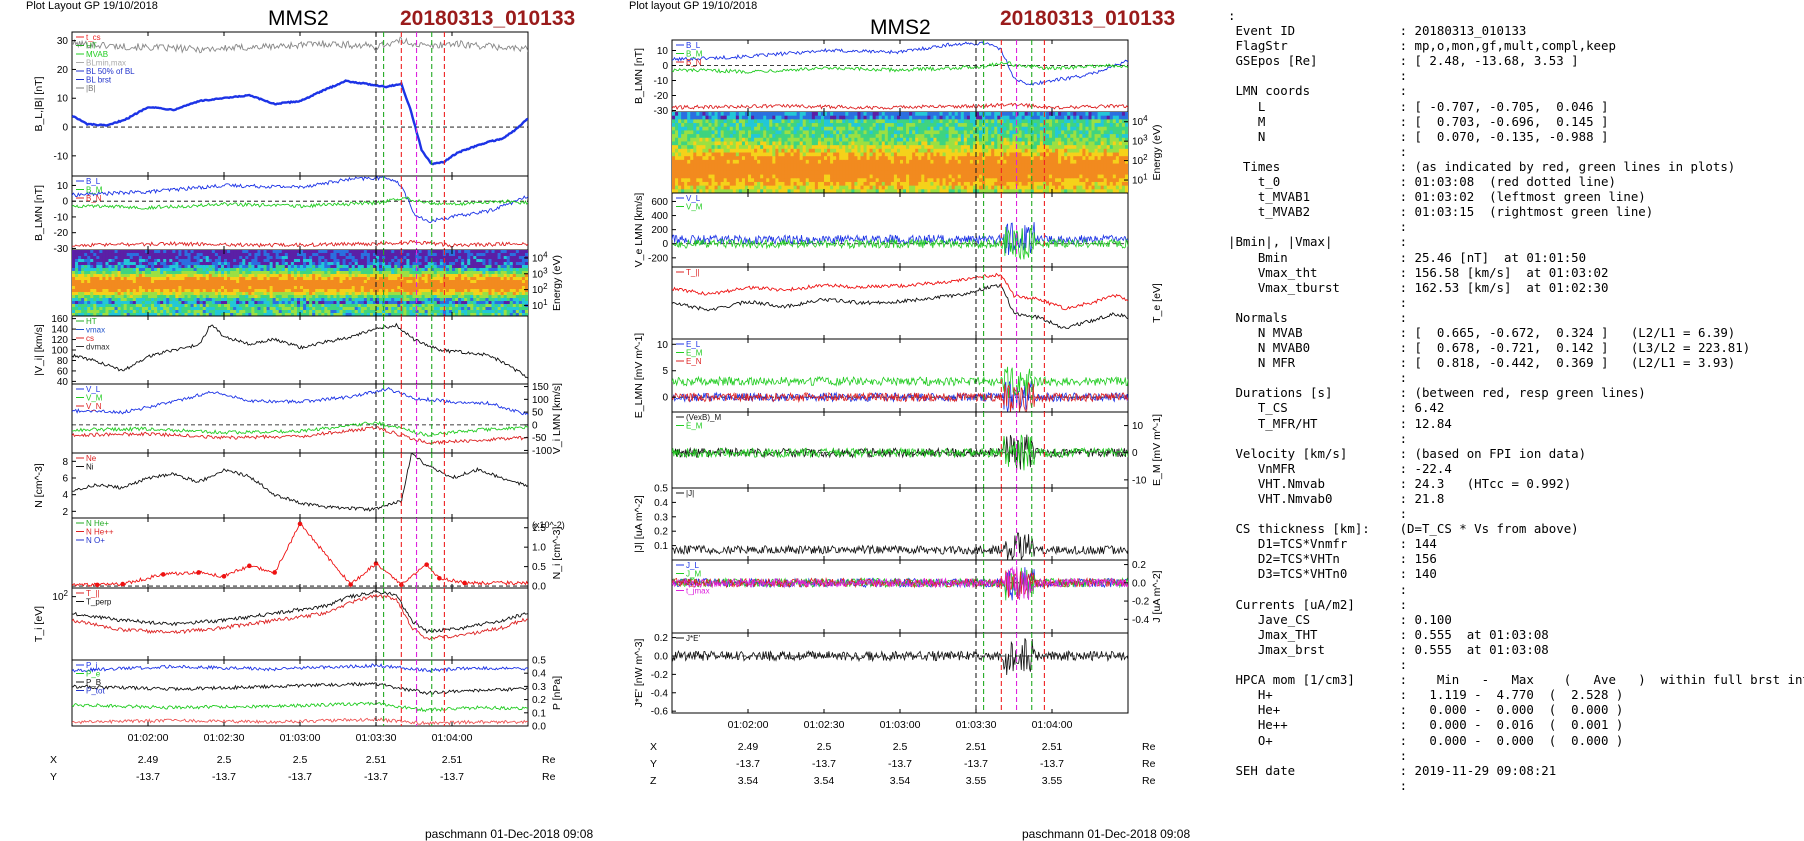  I want to click on event-title: 20180313_010133, so click(1088, 18).